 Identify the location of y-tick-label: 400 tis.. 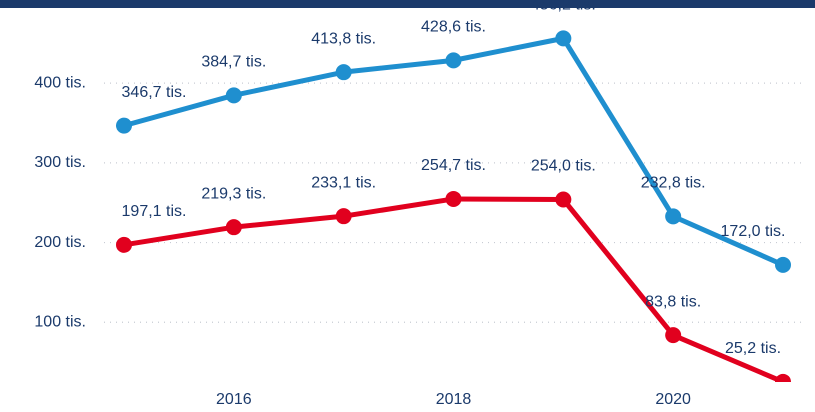
(60, 82).